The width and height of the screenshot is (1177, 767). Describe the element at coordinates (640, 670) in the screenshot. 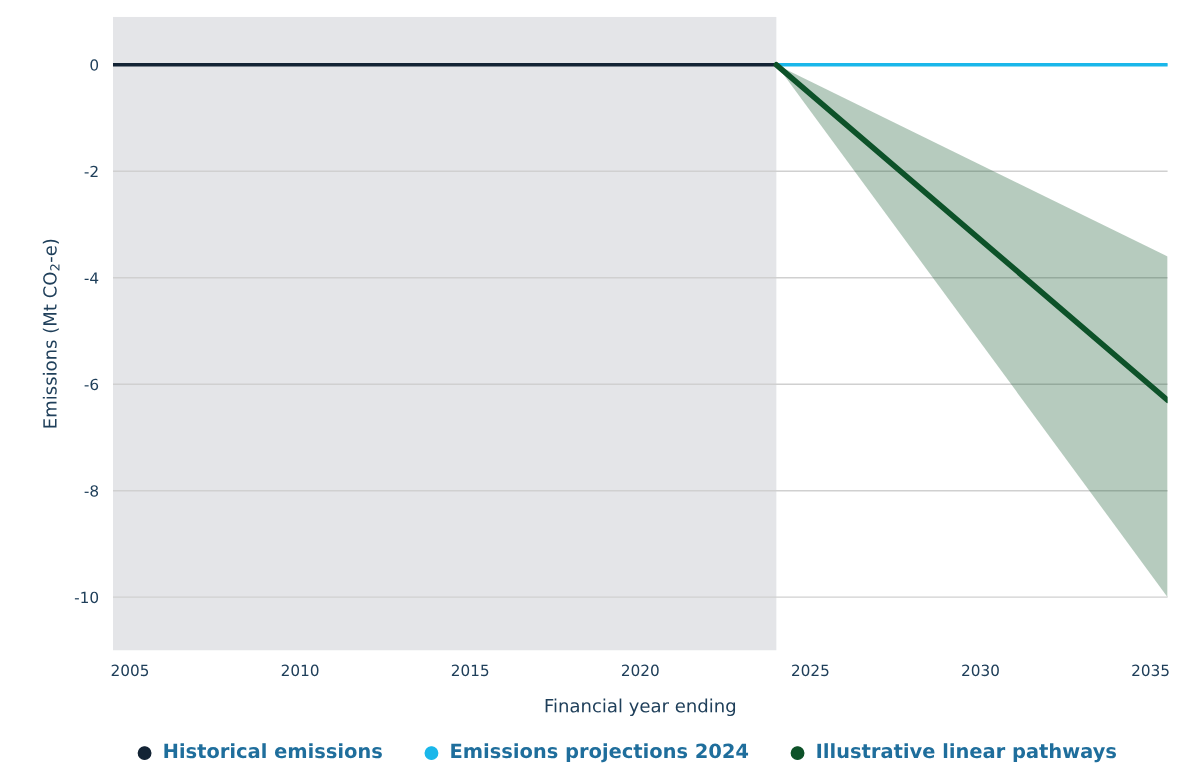

I see `x-tick-label: 2020` at that location.